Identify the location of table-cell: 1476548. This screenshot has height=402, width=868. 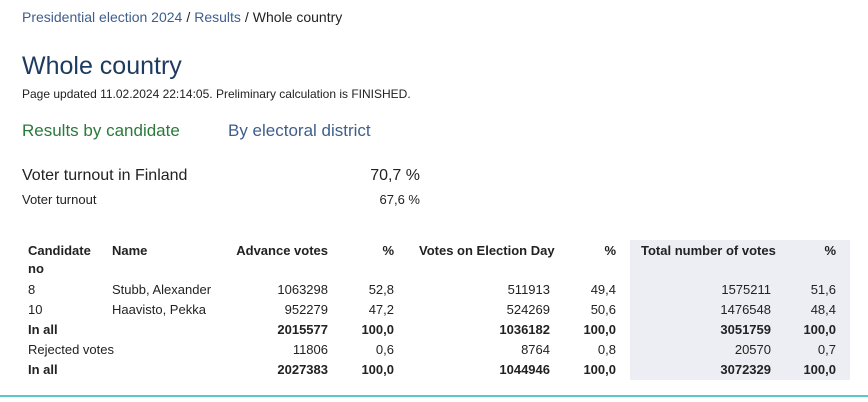
(745, 309).